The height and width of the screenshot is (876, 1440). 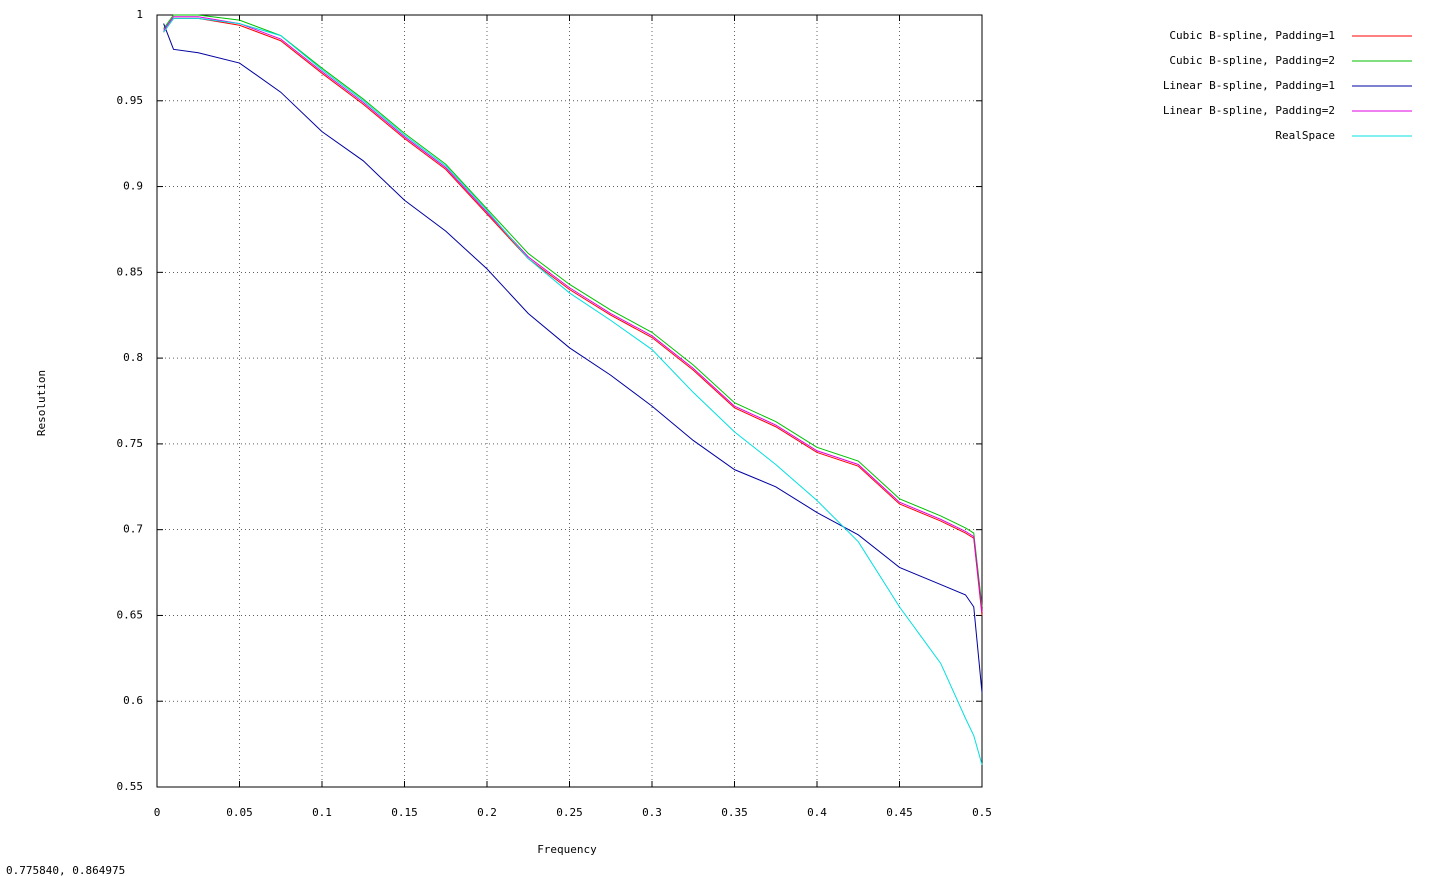 What do you see at coordinates (65, 870) in the screenshot?
I see `status-text: 0.775840, 0.864975` at bounding box center [65, 870].